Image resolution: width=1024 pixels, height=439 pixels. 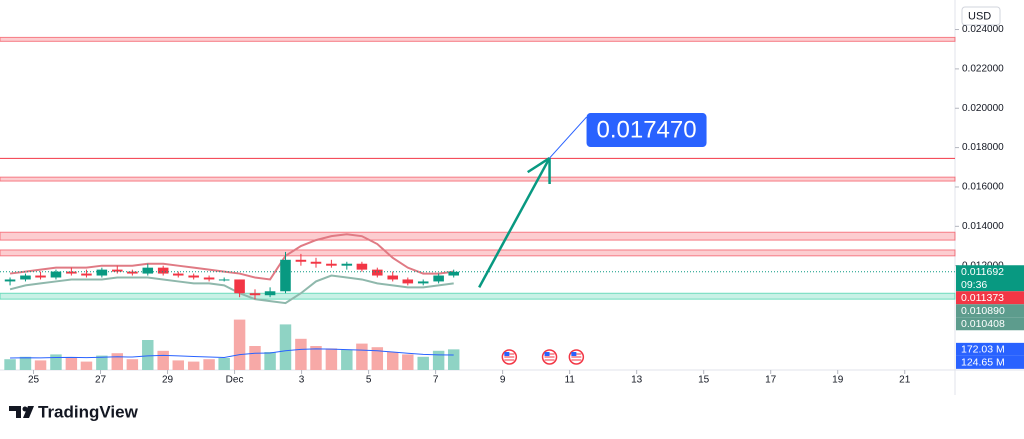 What do you see at coordinates (983, 187) in the screenshot?
I see `y-tick-label: 0.016000` at bounding box center [983, 187].